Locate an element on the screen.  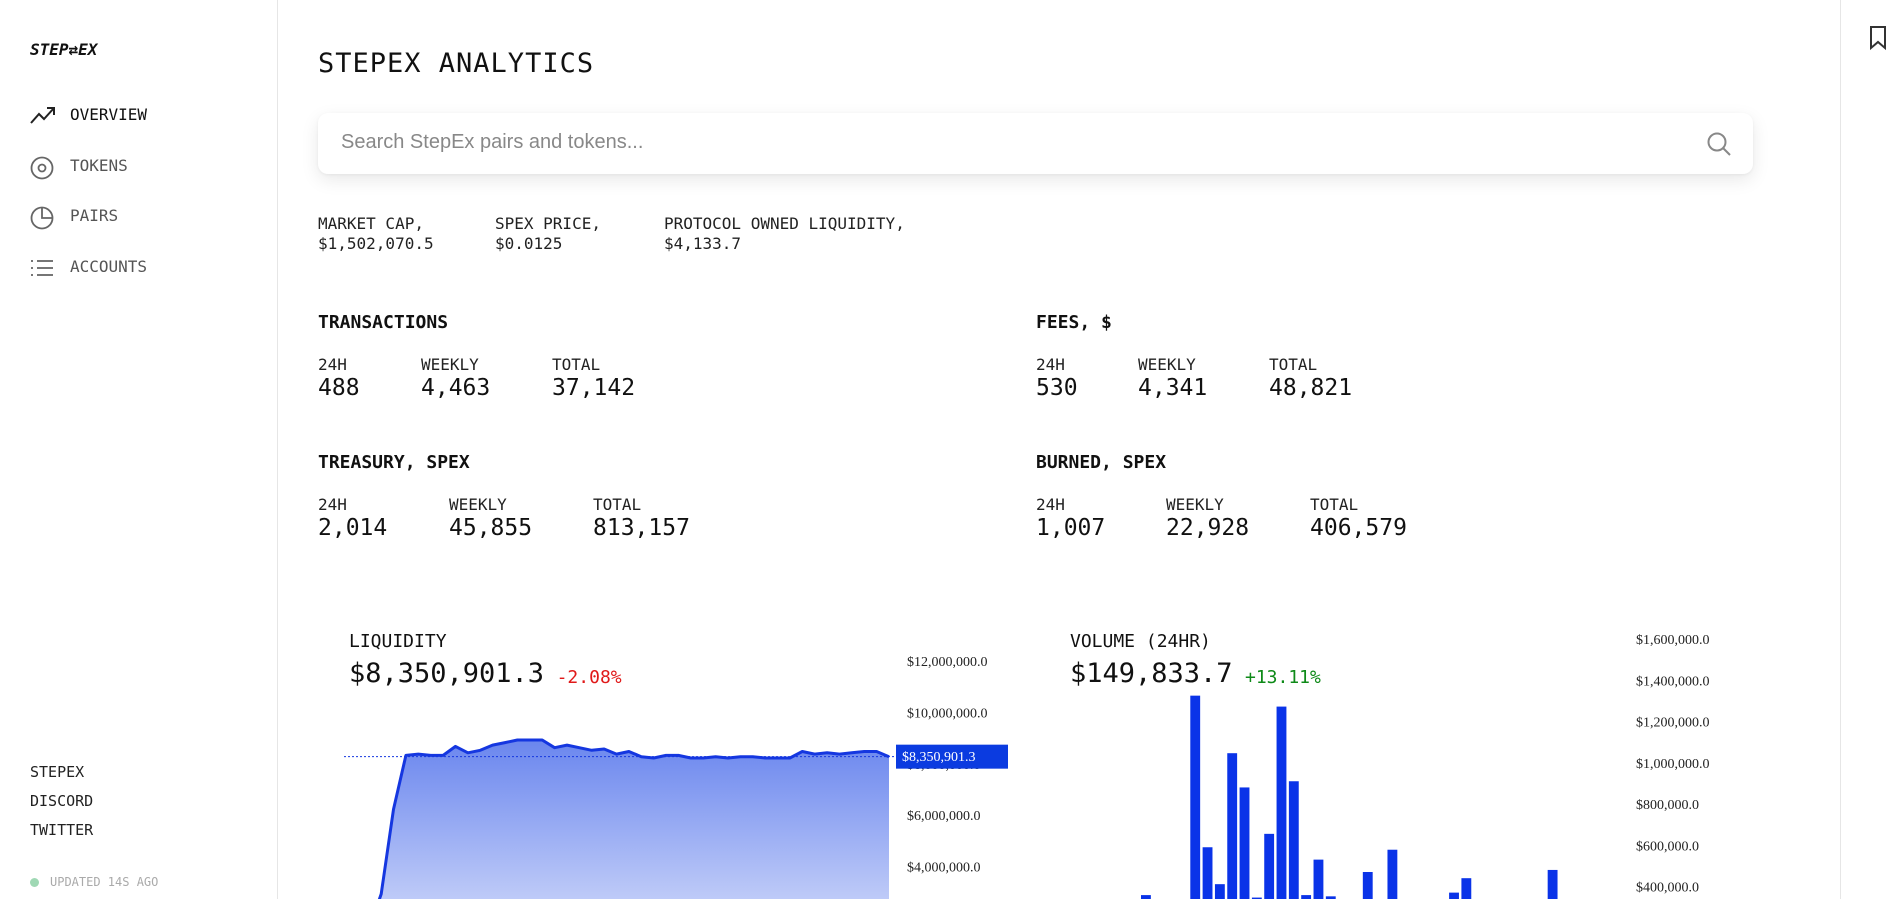
icon-pairs is located at coordinates (42, 218).